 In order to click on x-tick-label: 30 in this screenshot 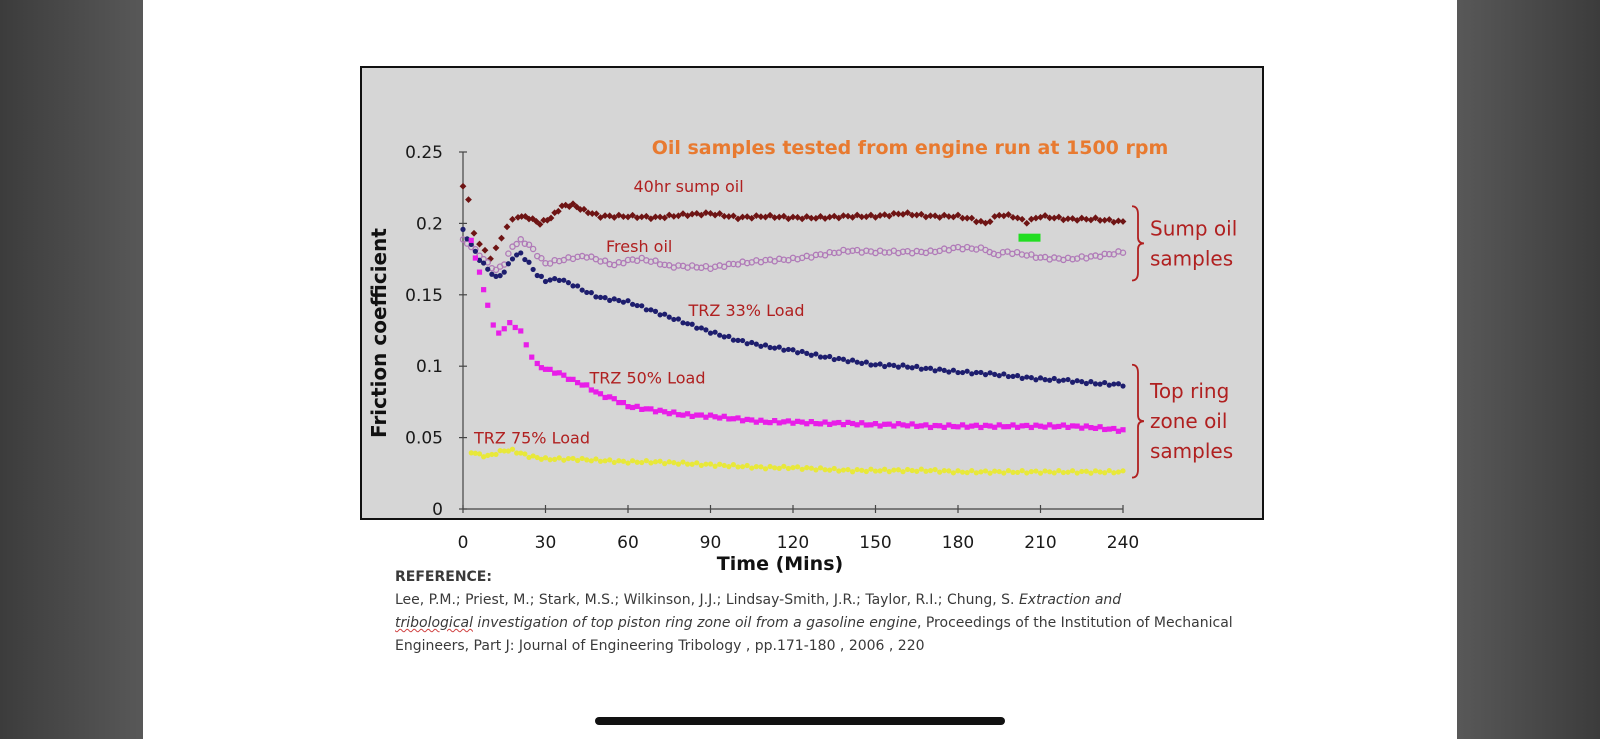, I will do `click(546, 543)`.